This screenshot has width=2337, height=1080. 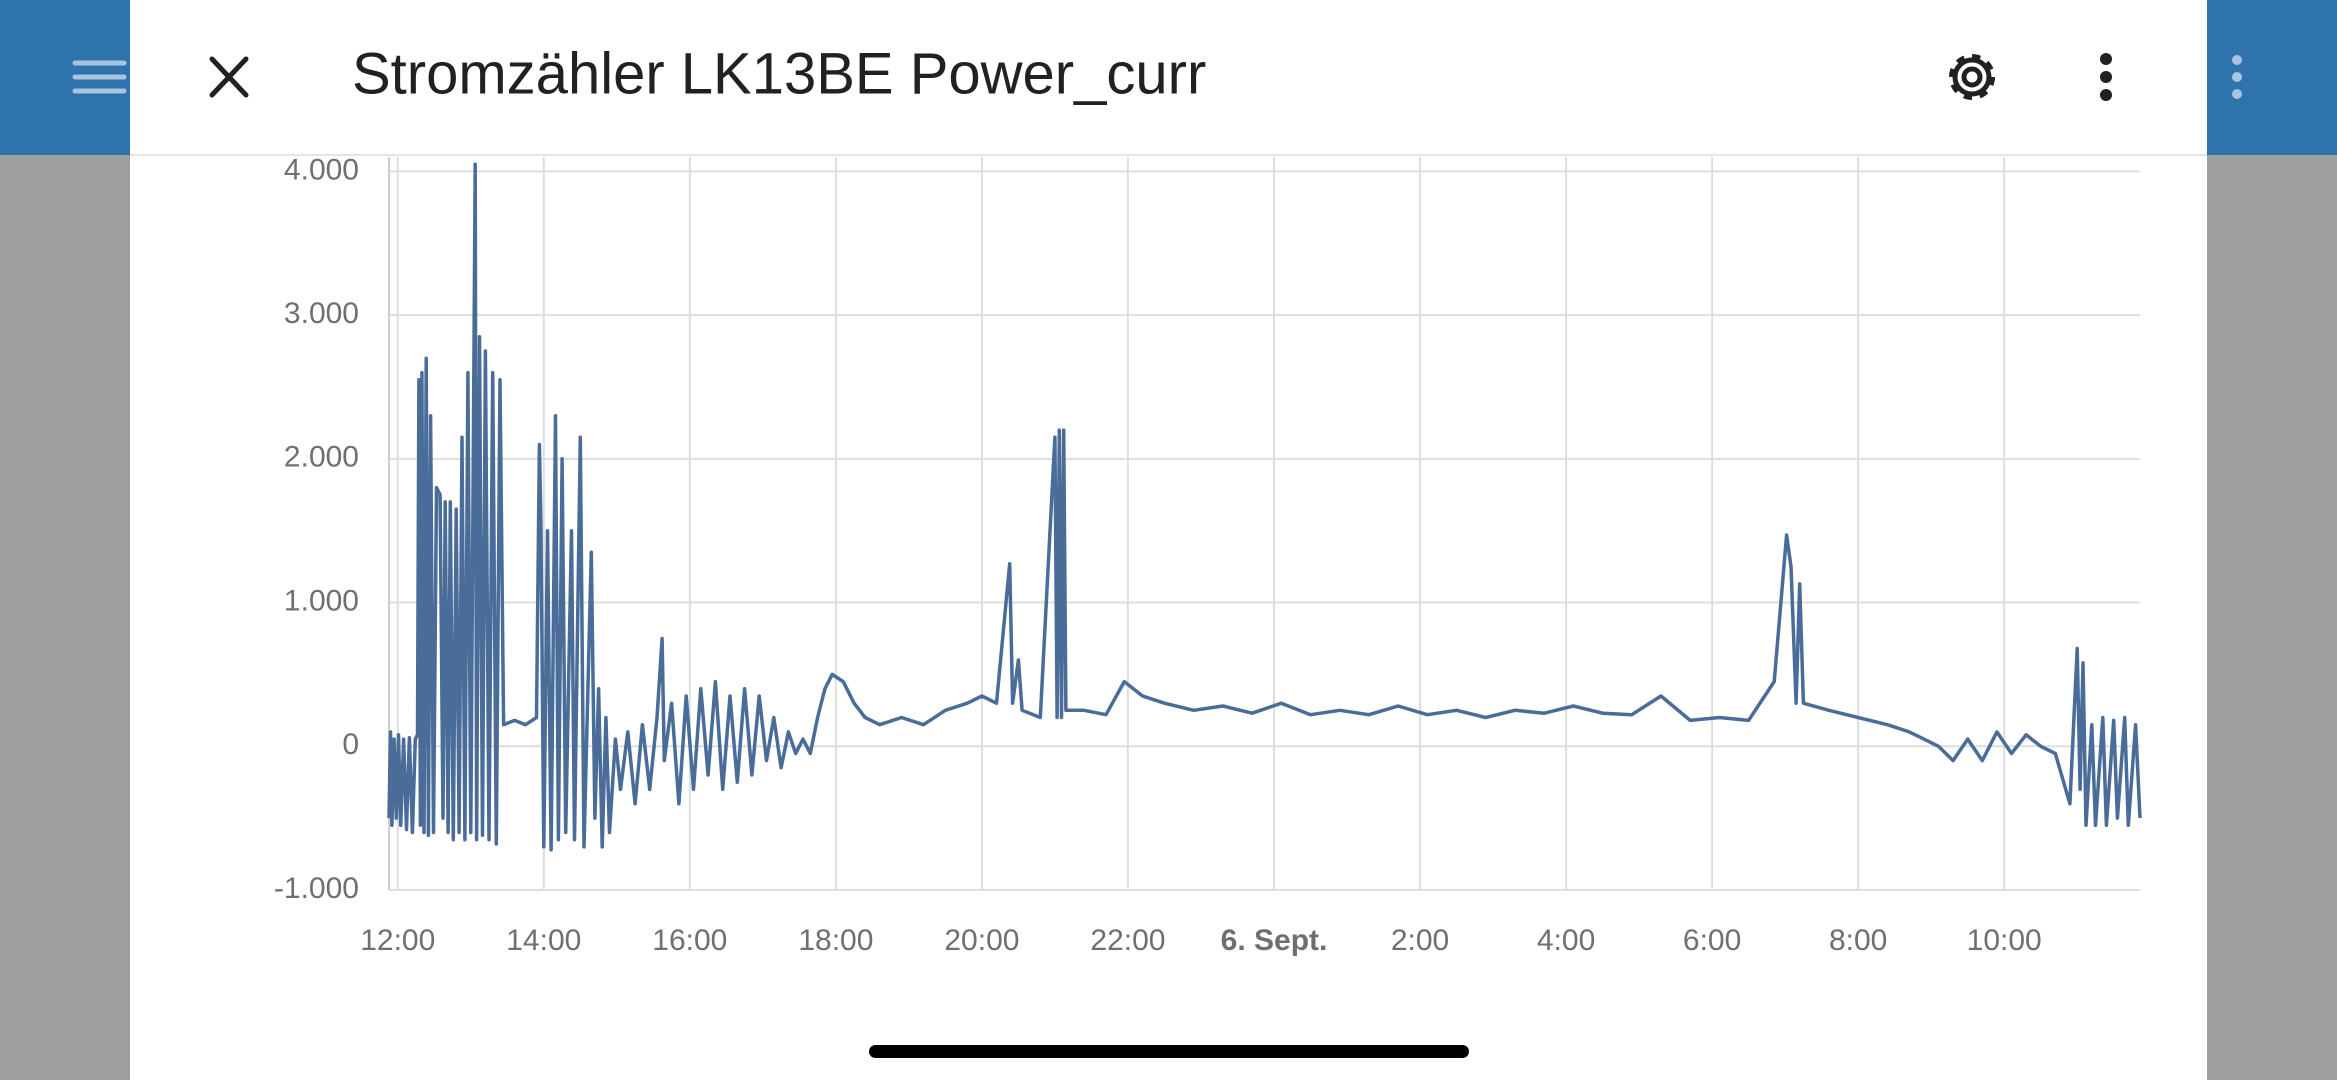 What do you see at coordinates (229, 77) in the screenshot?
I see `close-button` at bounding box center [229, 77].